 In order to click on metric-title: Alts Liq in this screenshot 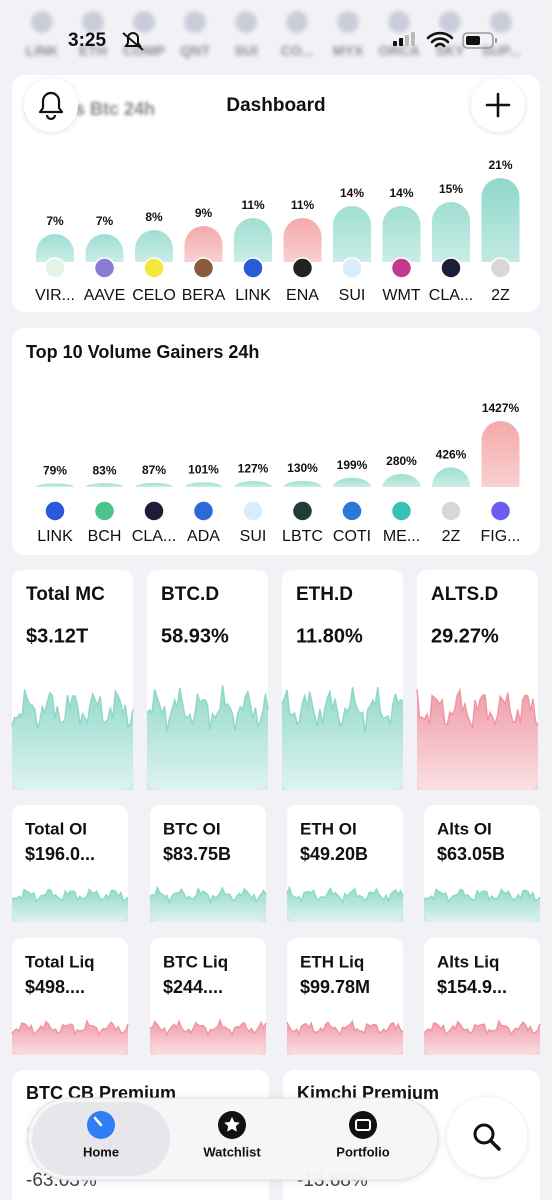, I will do `click(468, 961)`.